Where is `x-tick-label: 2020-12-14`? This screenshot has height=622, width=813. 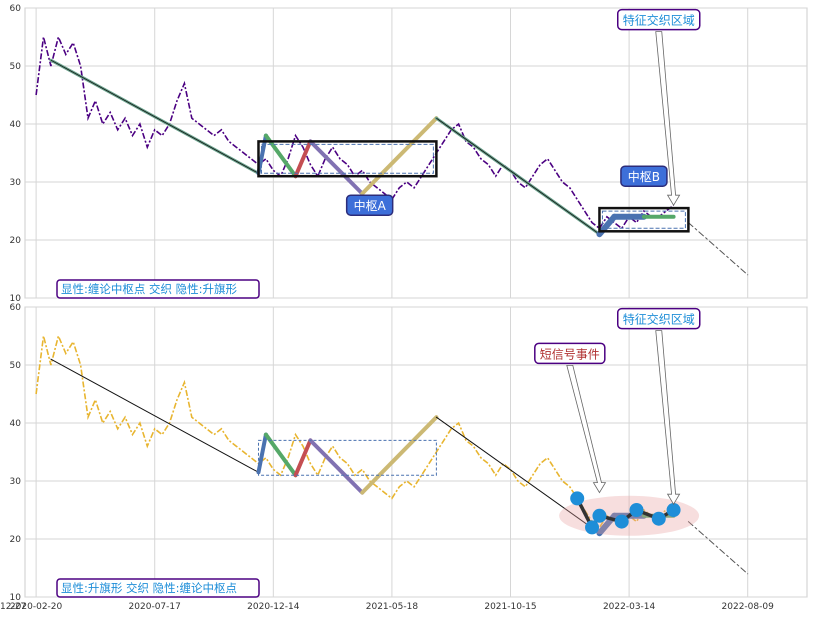
x-tick-label: 2020-12-14 is located at coordinates (273, 607).